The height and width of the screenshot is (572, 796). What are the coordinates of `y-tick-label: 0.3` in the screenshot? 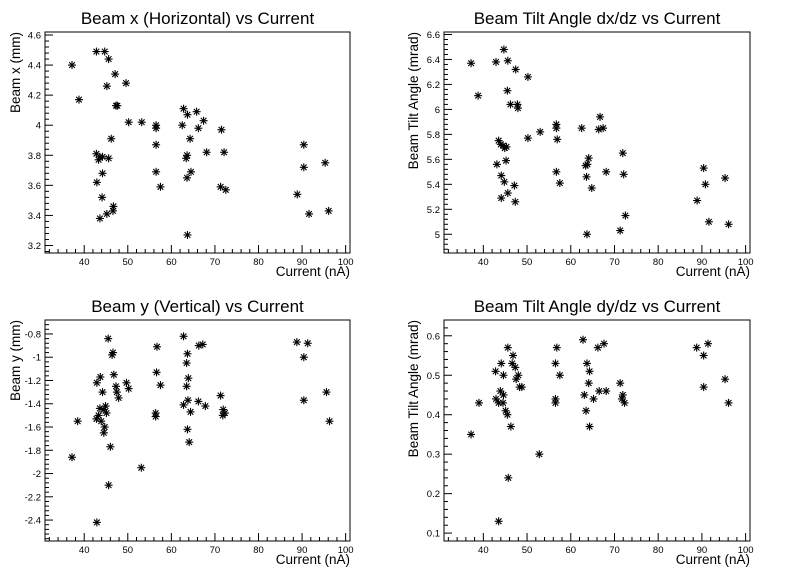 It's located at (433, 455).